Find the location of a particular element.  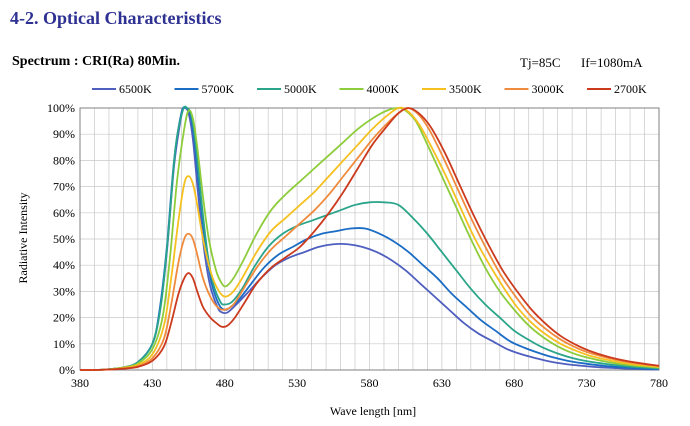

x-tick-label: 580 is located at coordinates (370, 383).